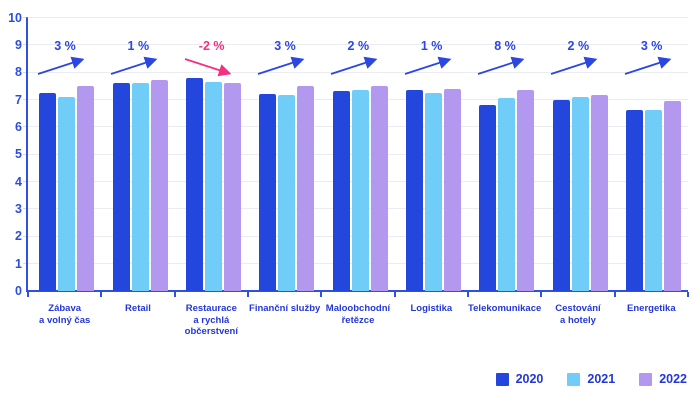 This screenshot has width=700, height=409. I want to click on legend-item-2021: 2021, so click(591, 379).